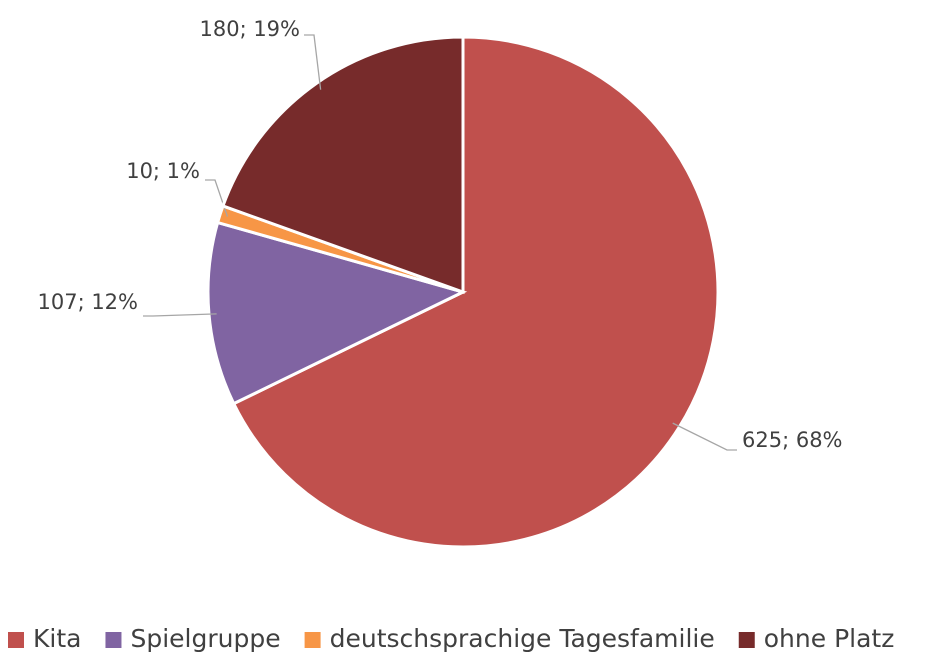  What do you see at coordinates (792, 440) in the screenshot?
I see `data-label: 625; 68%` at bounding box center [792, 440].